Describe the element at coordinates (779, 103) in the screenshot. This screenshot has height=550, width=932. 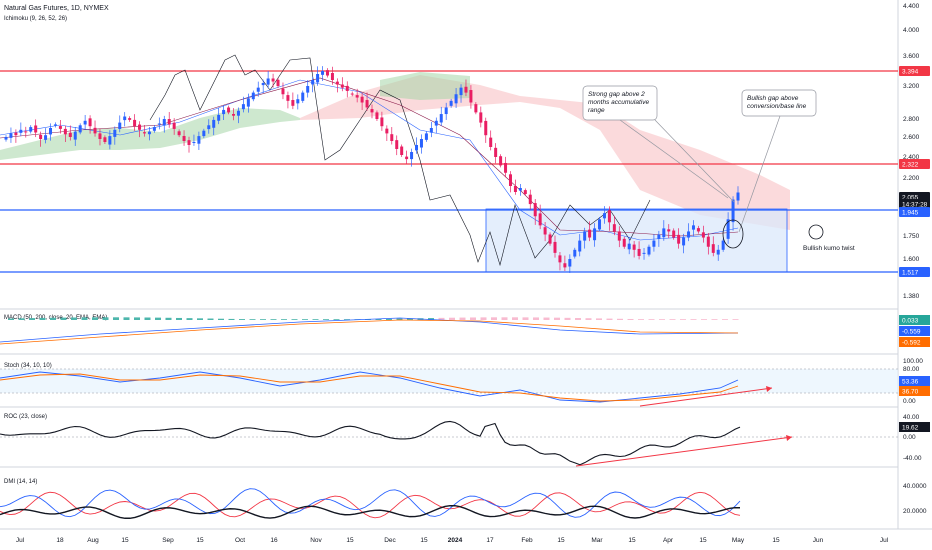
I see `annotation-box-bullish-gap` at that location.